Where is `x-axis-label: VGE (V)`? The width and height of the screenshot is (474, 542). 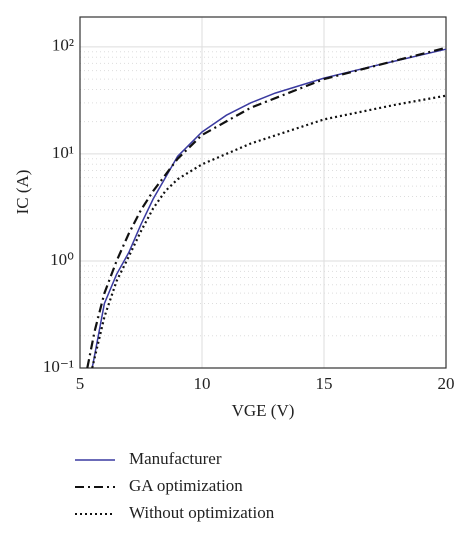 x-axis-label: VGE (V) is located at coordinates (263, 410).